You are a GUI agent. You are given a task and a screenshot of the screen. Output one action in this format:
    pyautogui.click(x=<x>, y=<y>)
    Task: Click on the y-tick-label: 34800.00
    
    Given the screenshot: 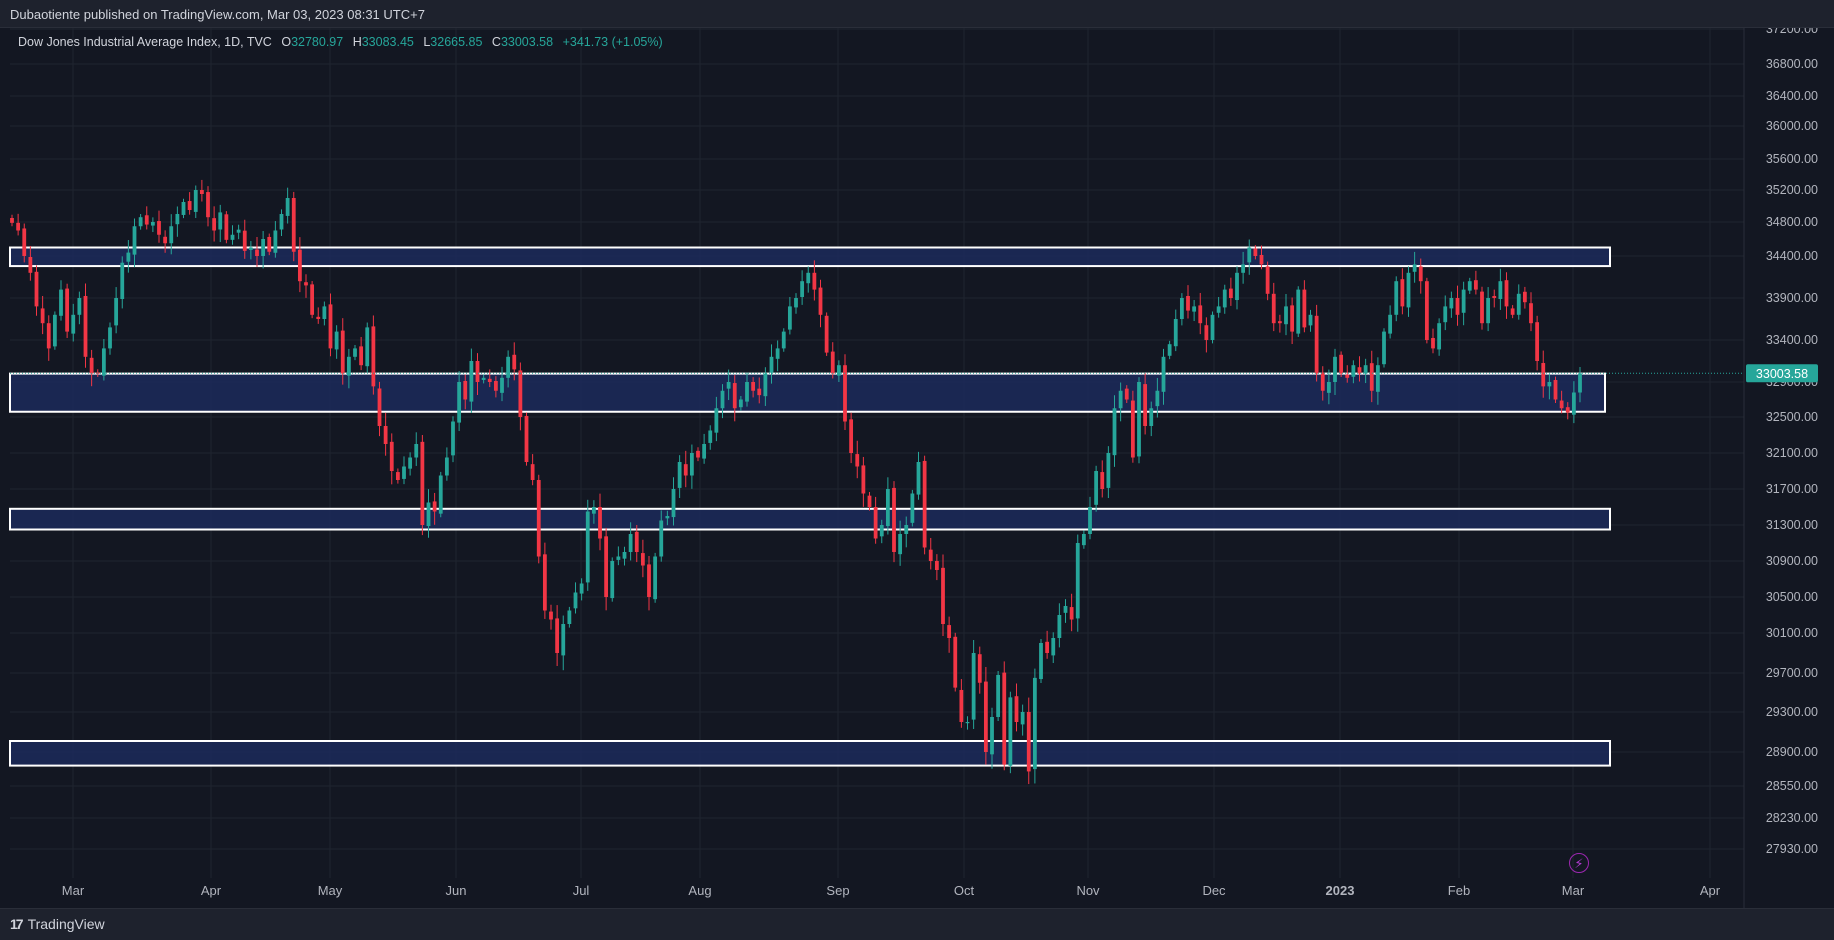 What is the action you would take?
    pyautogui.click(x=1792, y=222)
    